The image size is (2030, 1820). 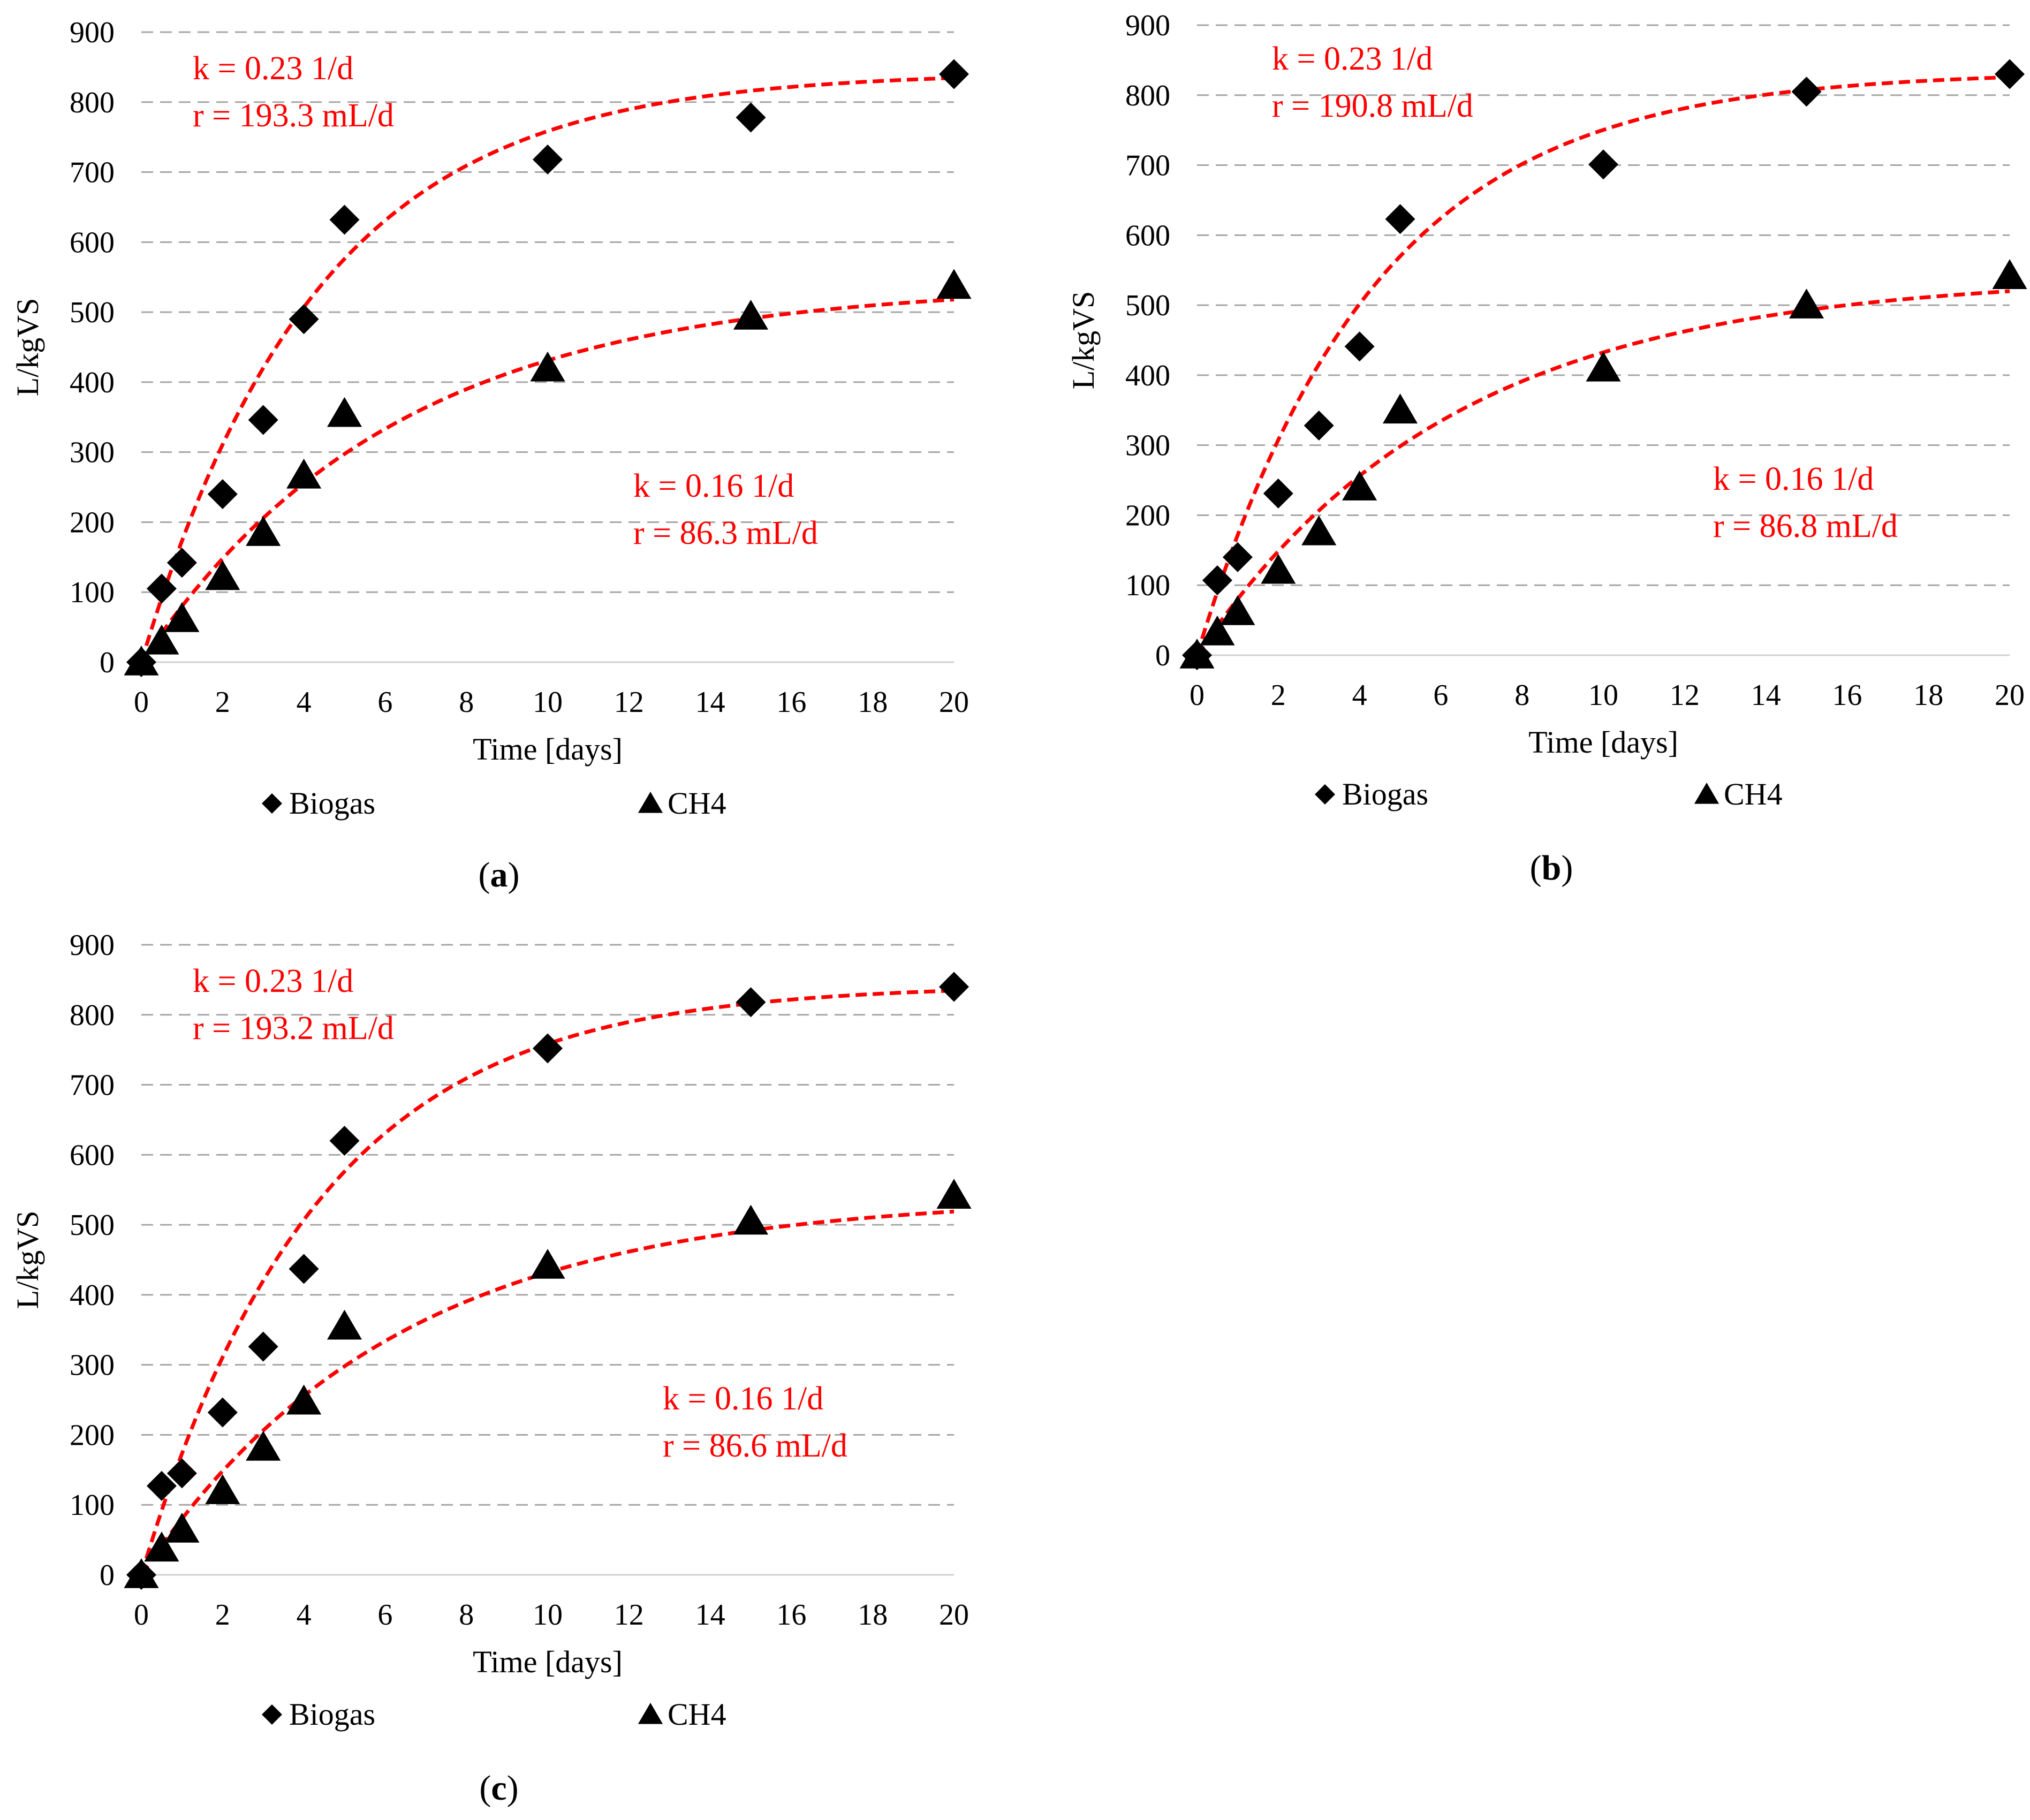 I want to click on x-tick-label: 14, so click(x=1766, y=695).